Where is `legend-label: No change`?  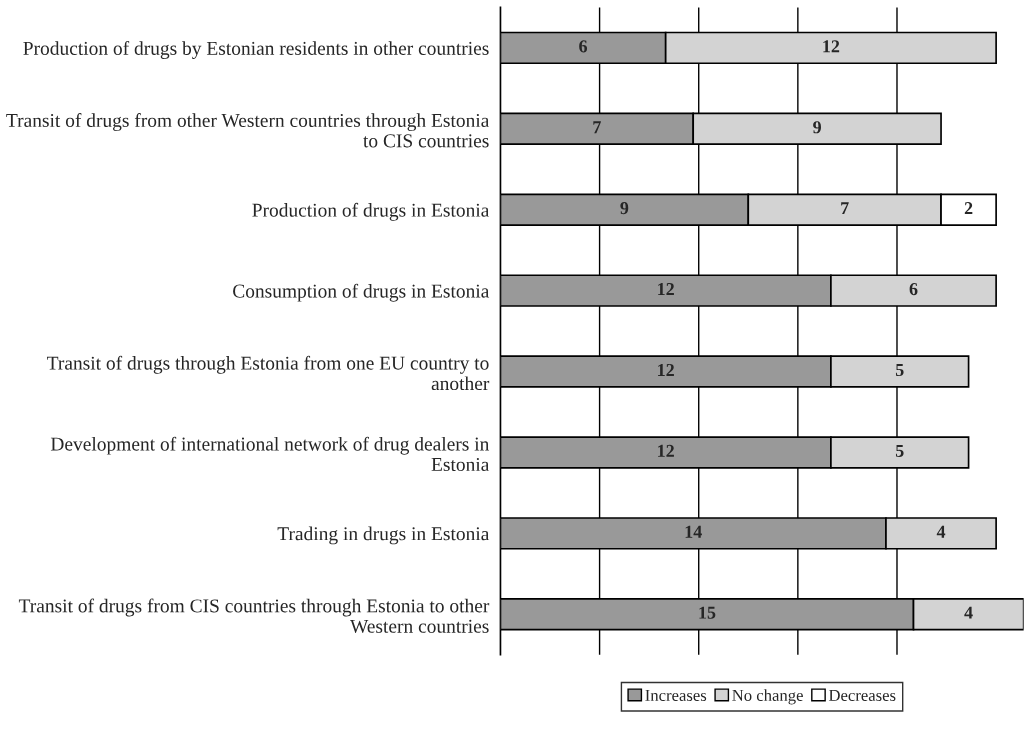 legend-label: No change is located at coordinates (767, 697).